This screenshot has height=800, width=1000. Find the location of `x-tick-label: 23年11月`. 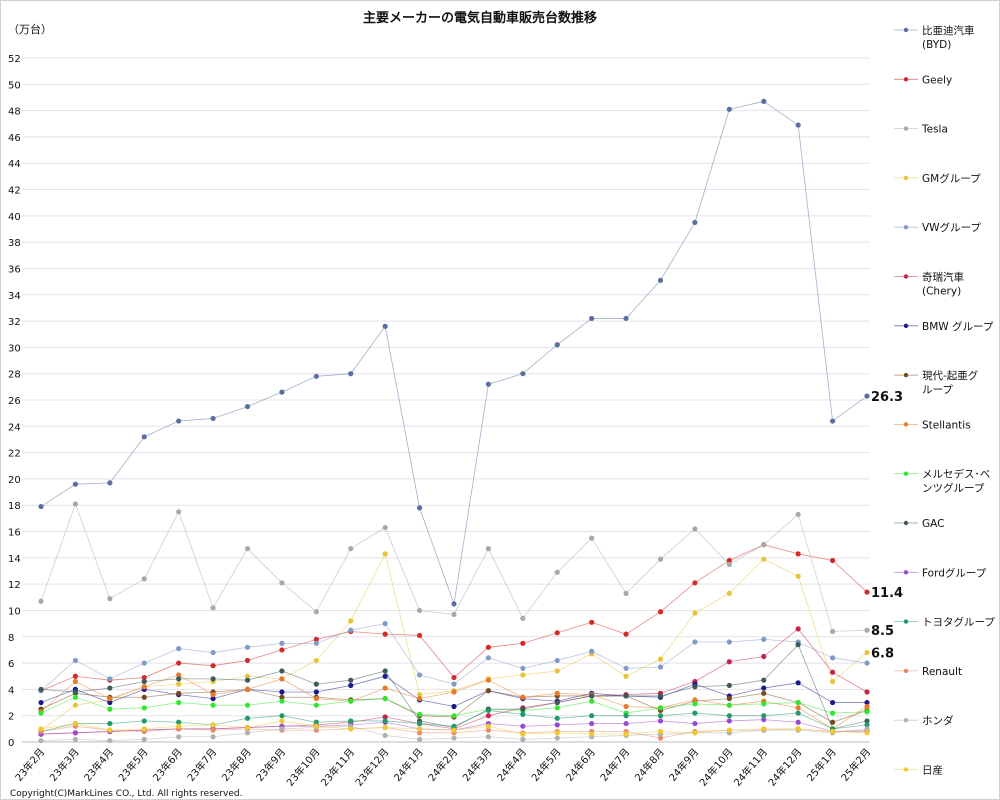

x-tick-label: 23年11月 is located at coordinates (337, 767).